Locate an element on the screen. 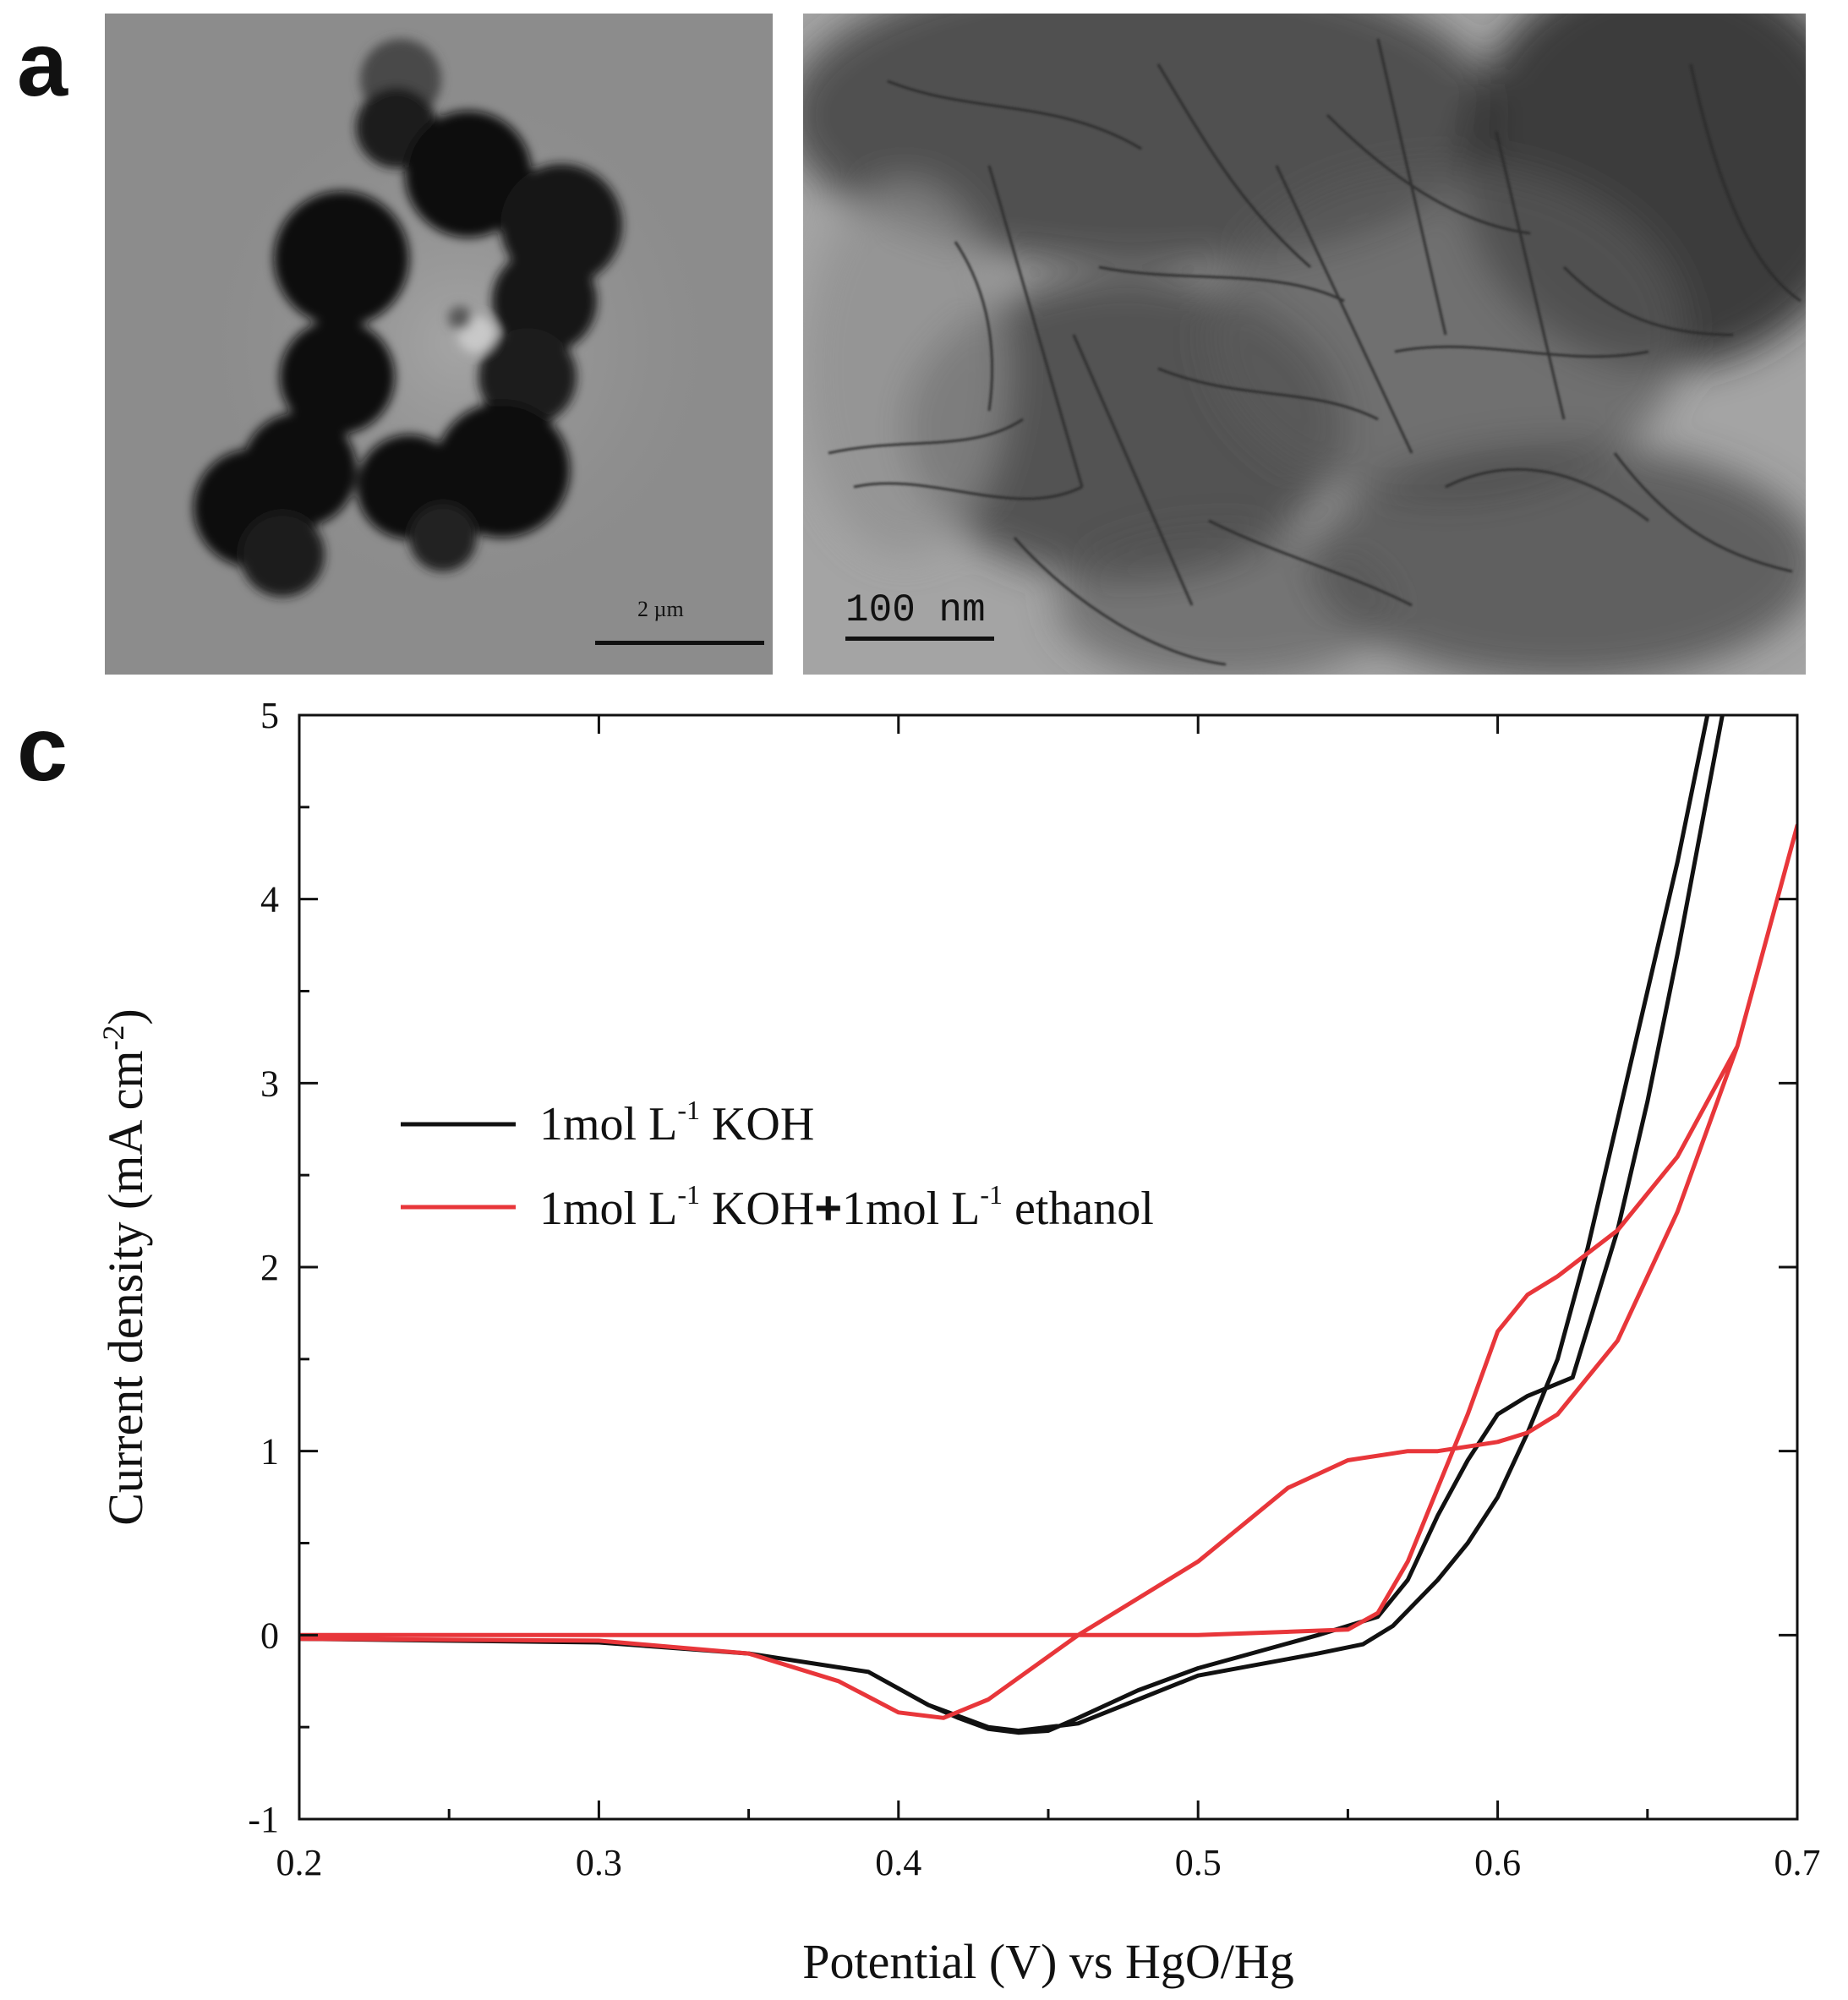  x-tick-label: 0.6 is located at coordinates (1497, 1862).